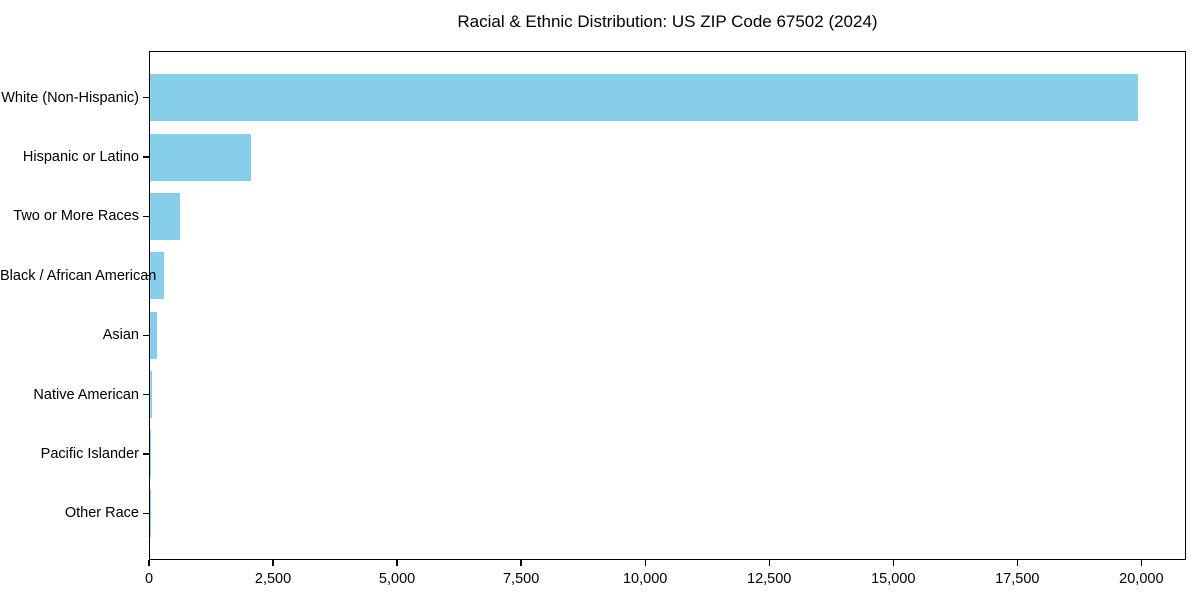 The width and height of the screenshot is (1200, 600). I want to click on x-axis-tick-label: 0, so click(149, 579).